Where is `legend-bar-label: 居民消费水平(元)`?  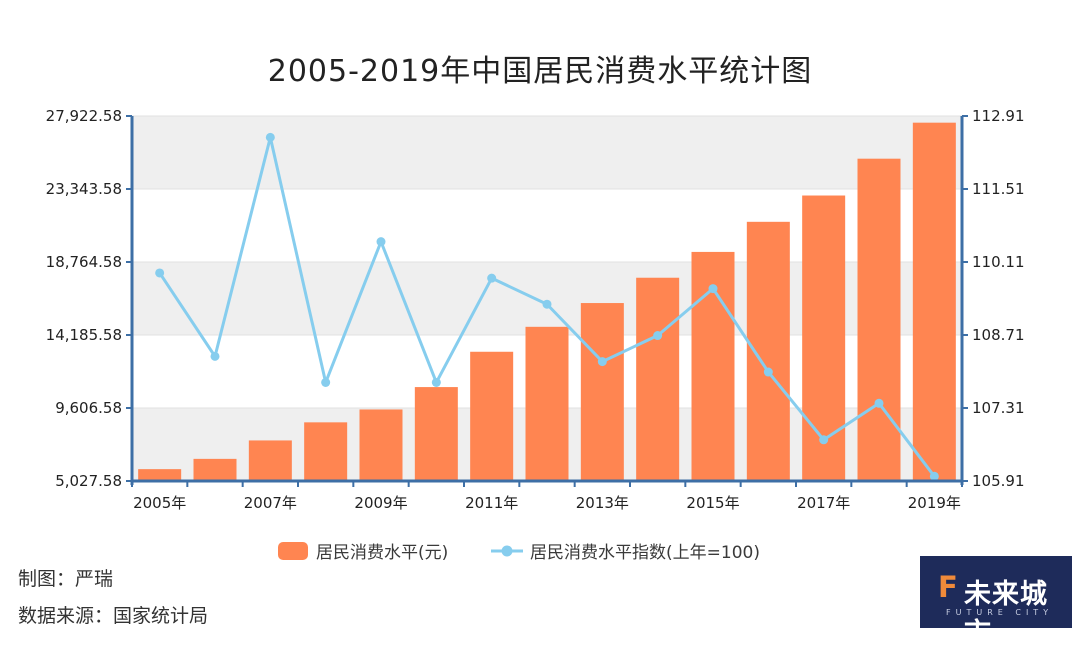
legend-bar-label: 居民消费水平(元) is located at coordinates (382, 553).